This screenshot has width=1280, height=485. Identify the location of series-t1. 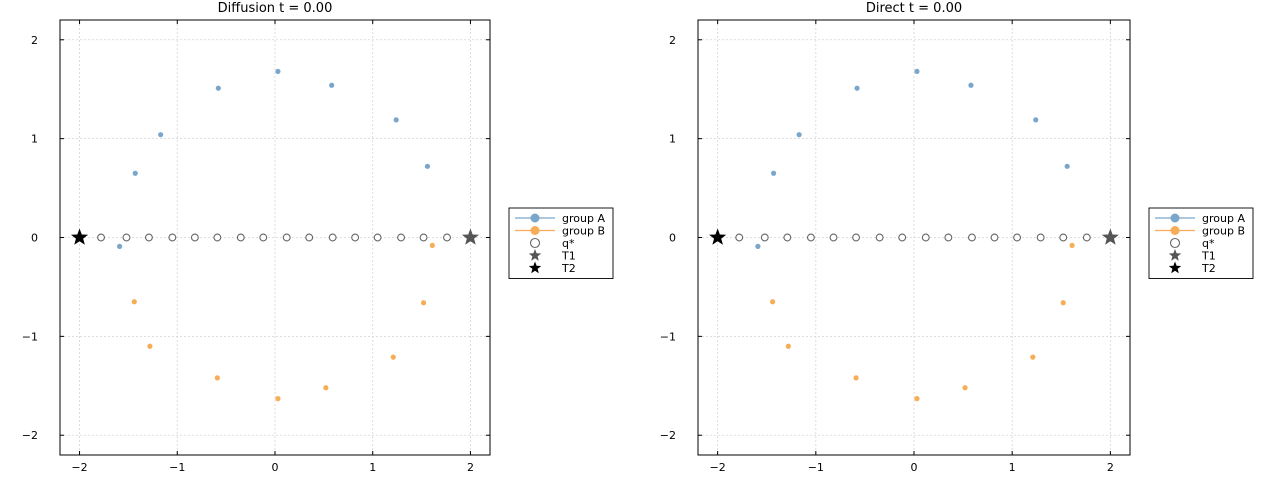
(470, 236).